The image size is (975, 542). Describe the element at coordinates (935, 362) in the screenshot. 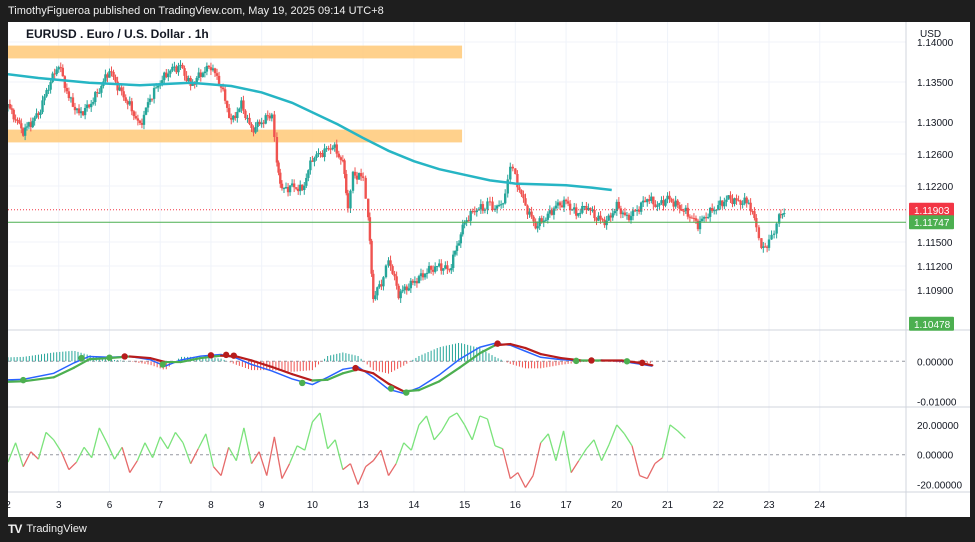

I see `macd-axis-tick: 0.00000` at that location.